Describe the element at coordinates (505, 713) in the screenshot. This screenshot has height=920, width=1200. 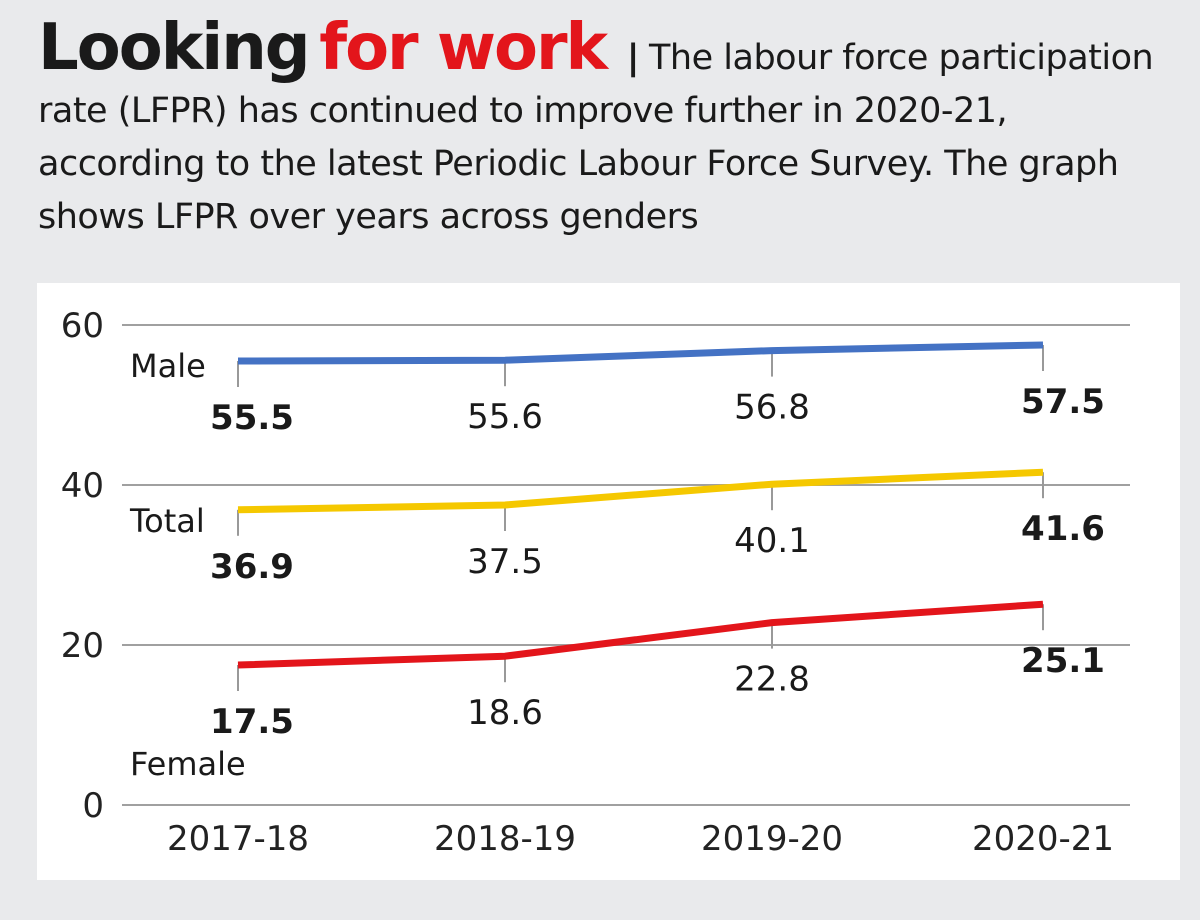
I see `data-label: 18.6` at that location.